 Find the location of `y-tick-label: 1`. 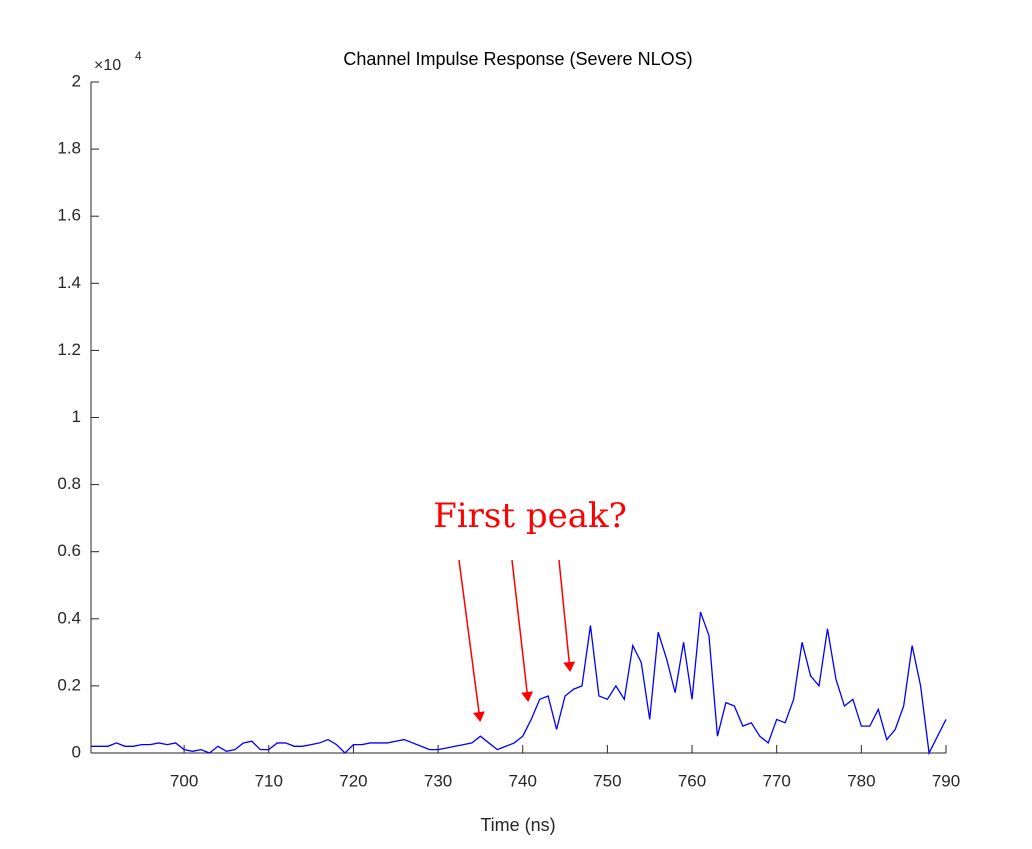

y-tick-label: 1 is located at coordinates (76, 416).